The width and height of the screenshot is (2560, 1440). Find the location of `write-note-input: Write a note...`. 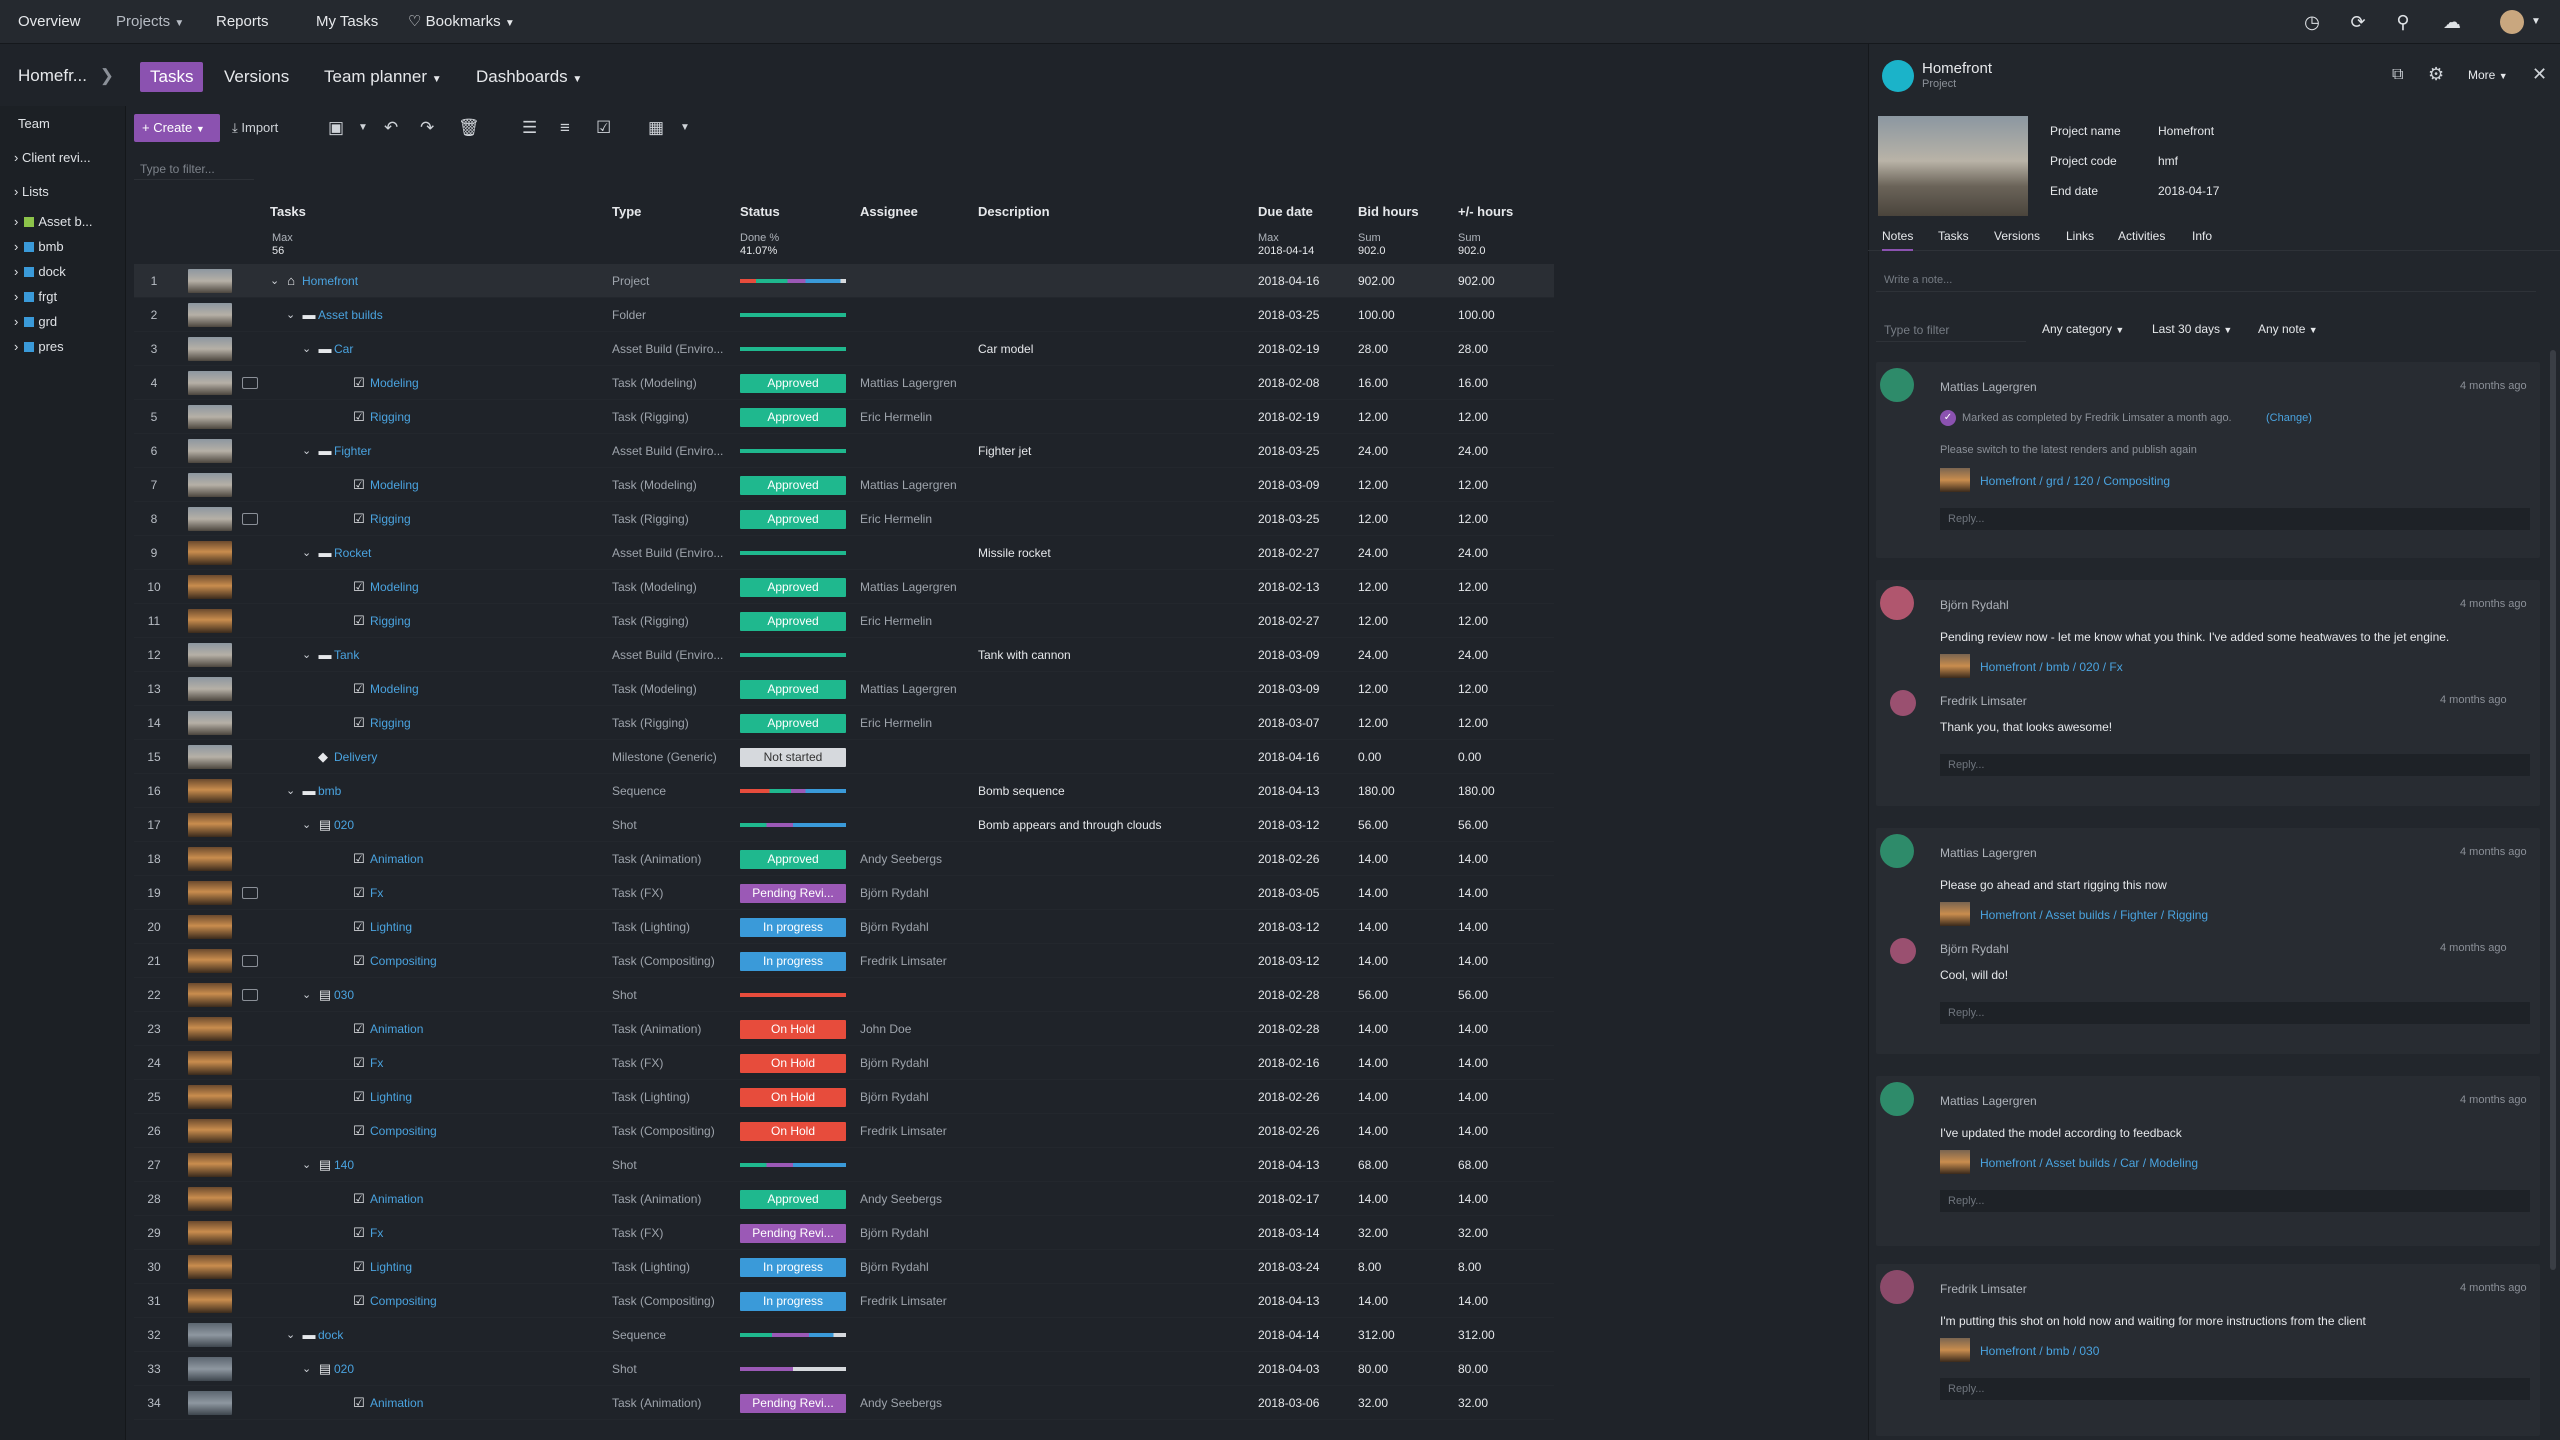

write-note-input: Write a note... is located at coordinates (2206, 280).